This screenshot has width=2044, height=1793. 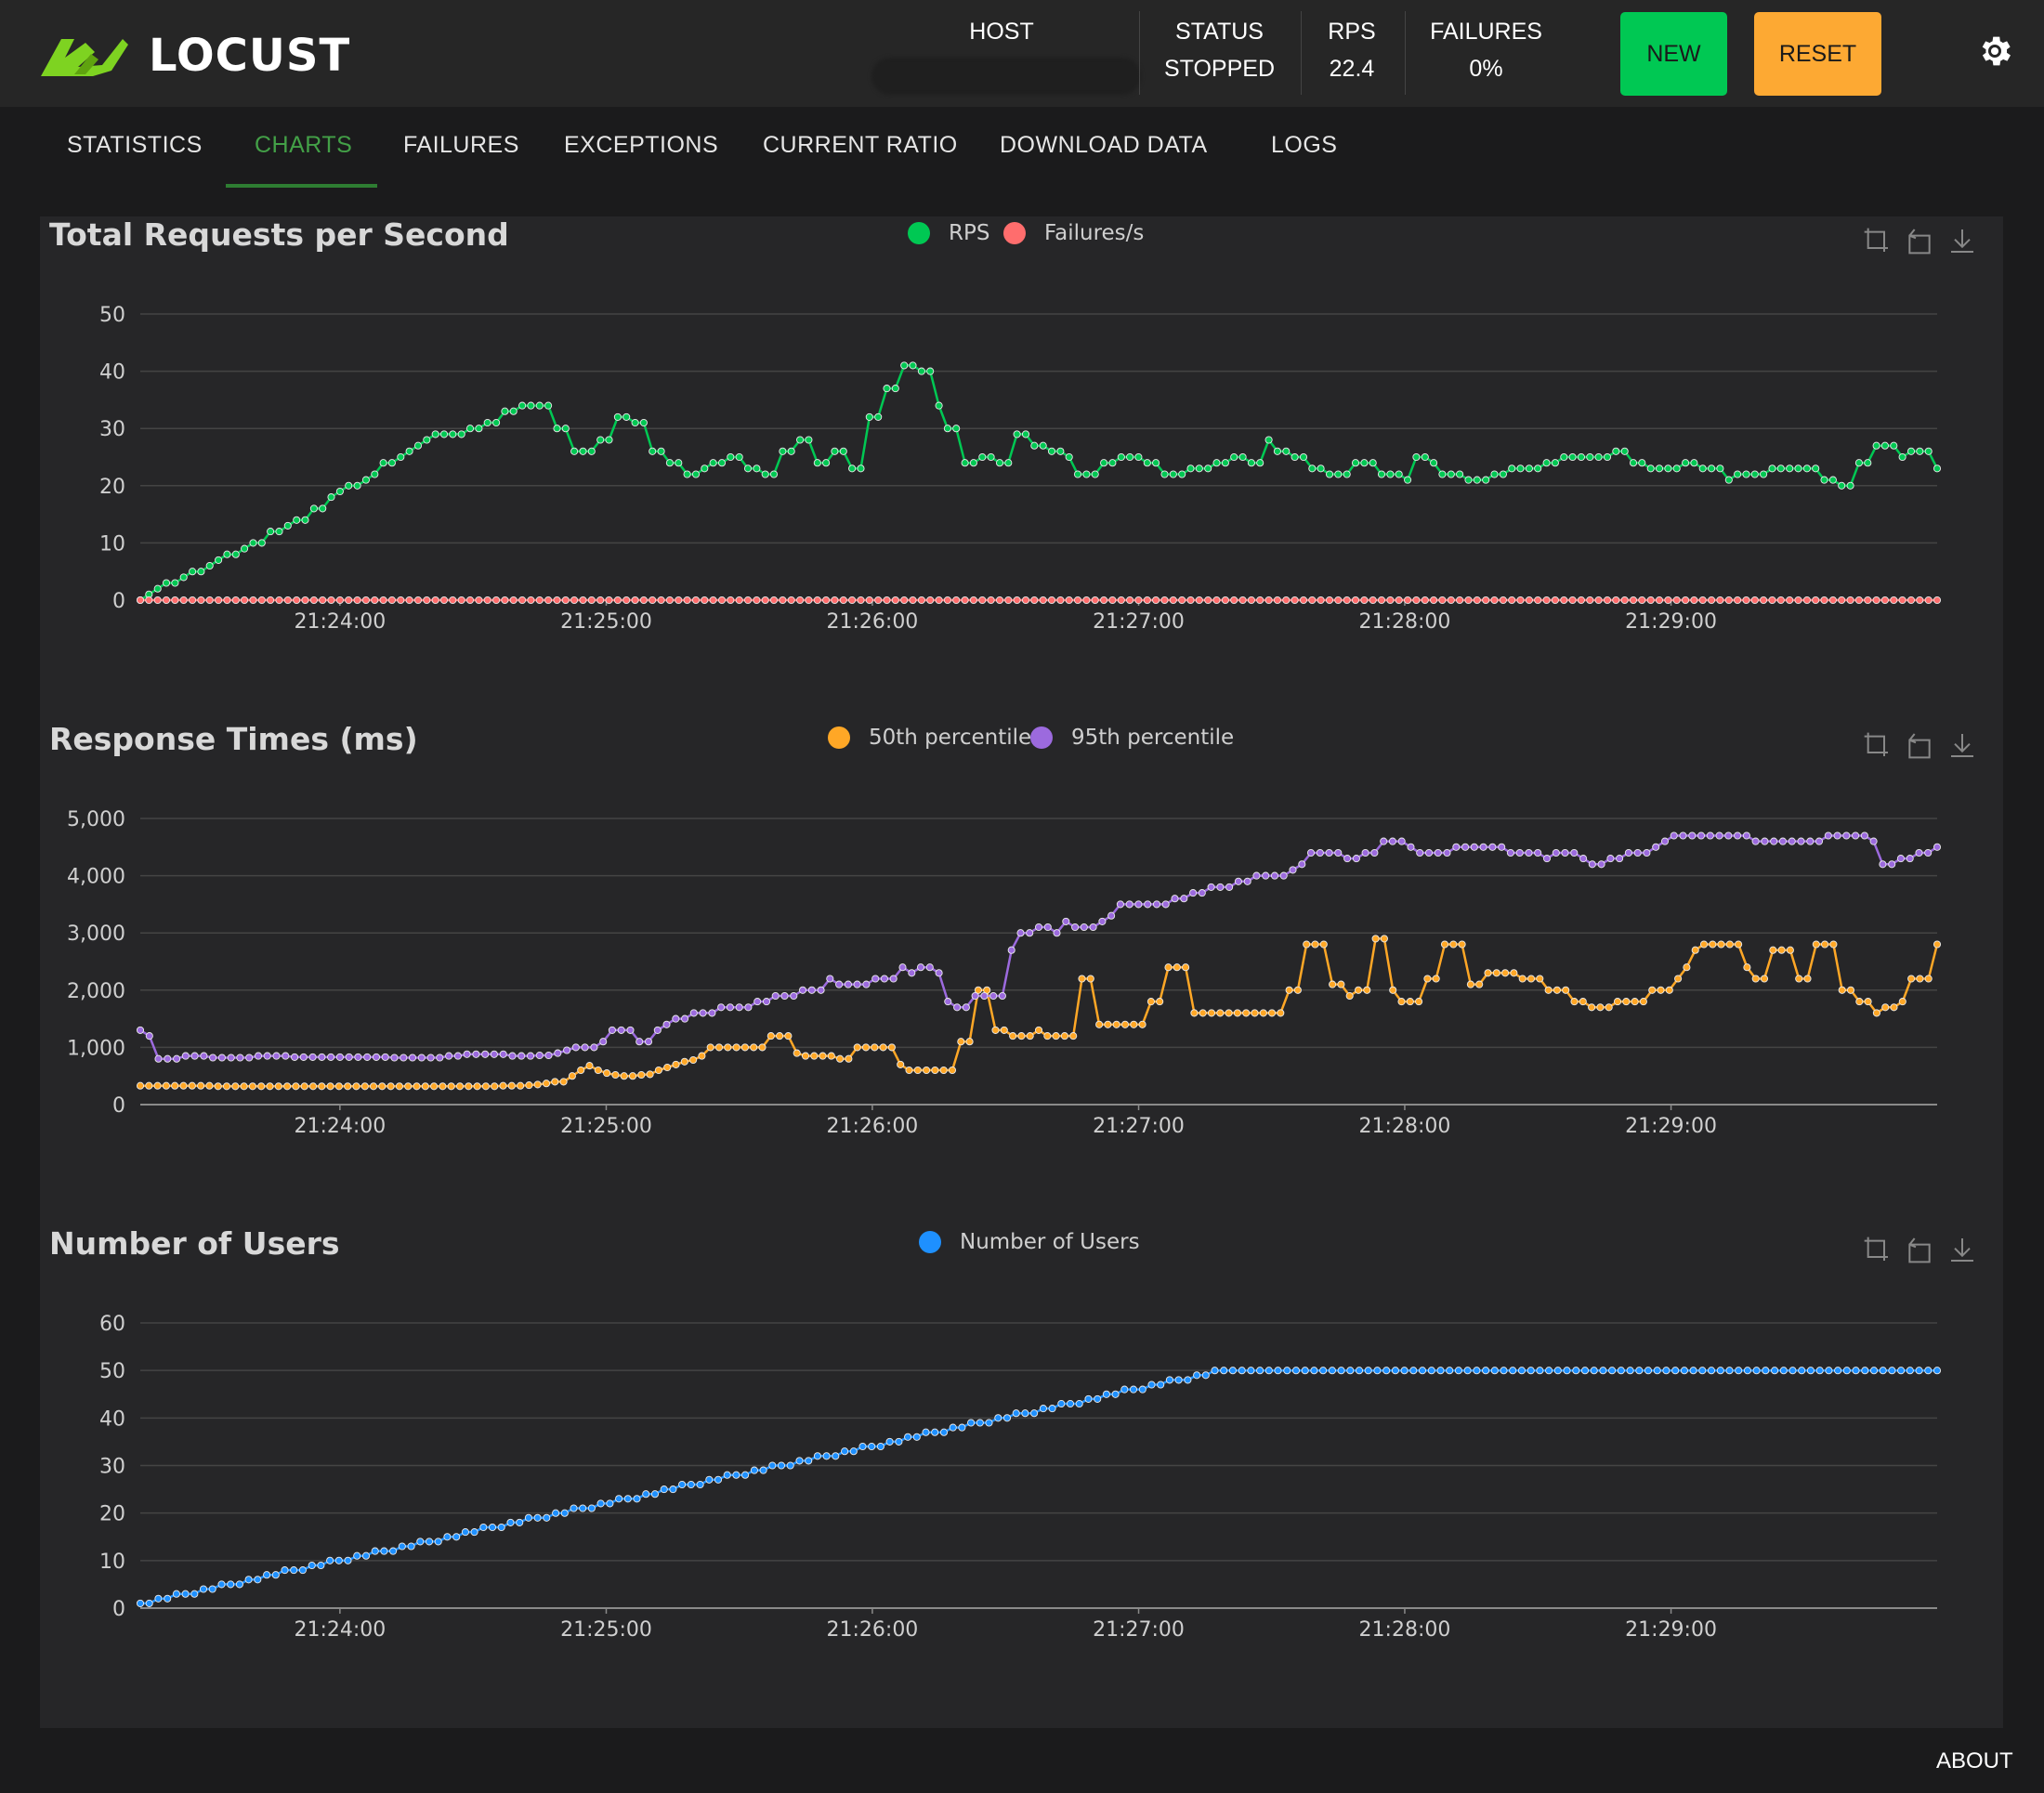 What do you see at coordinates (112, 429) in the screenshot?
I see `y-tick-label: 30` at bounding box center [112, 429].